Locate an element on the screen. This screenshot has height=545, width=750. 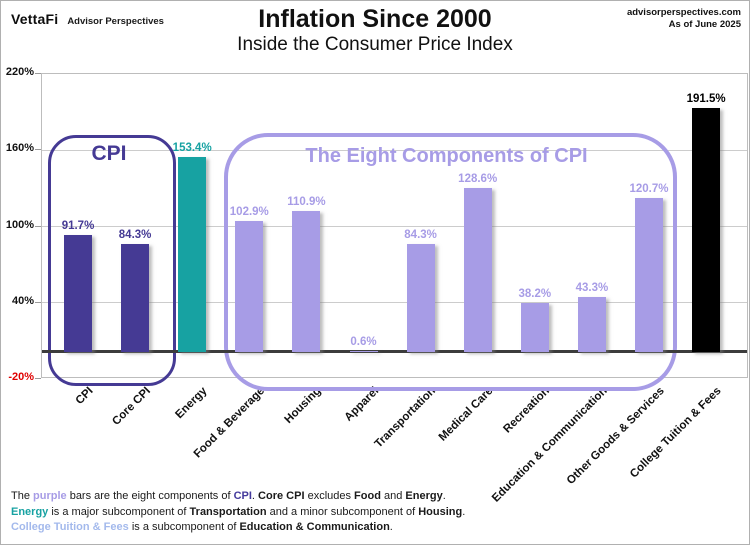
footnote-segment: Transportation is located at coordinates (228, 511).